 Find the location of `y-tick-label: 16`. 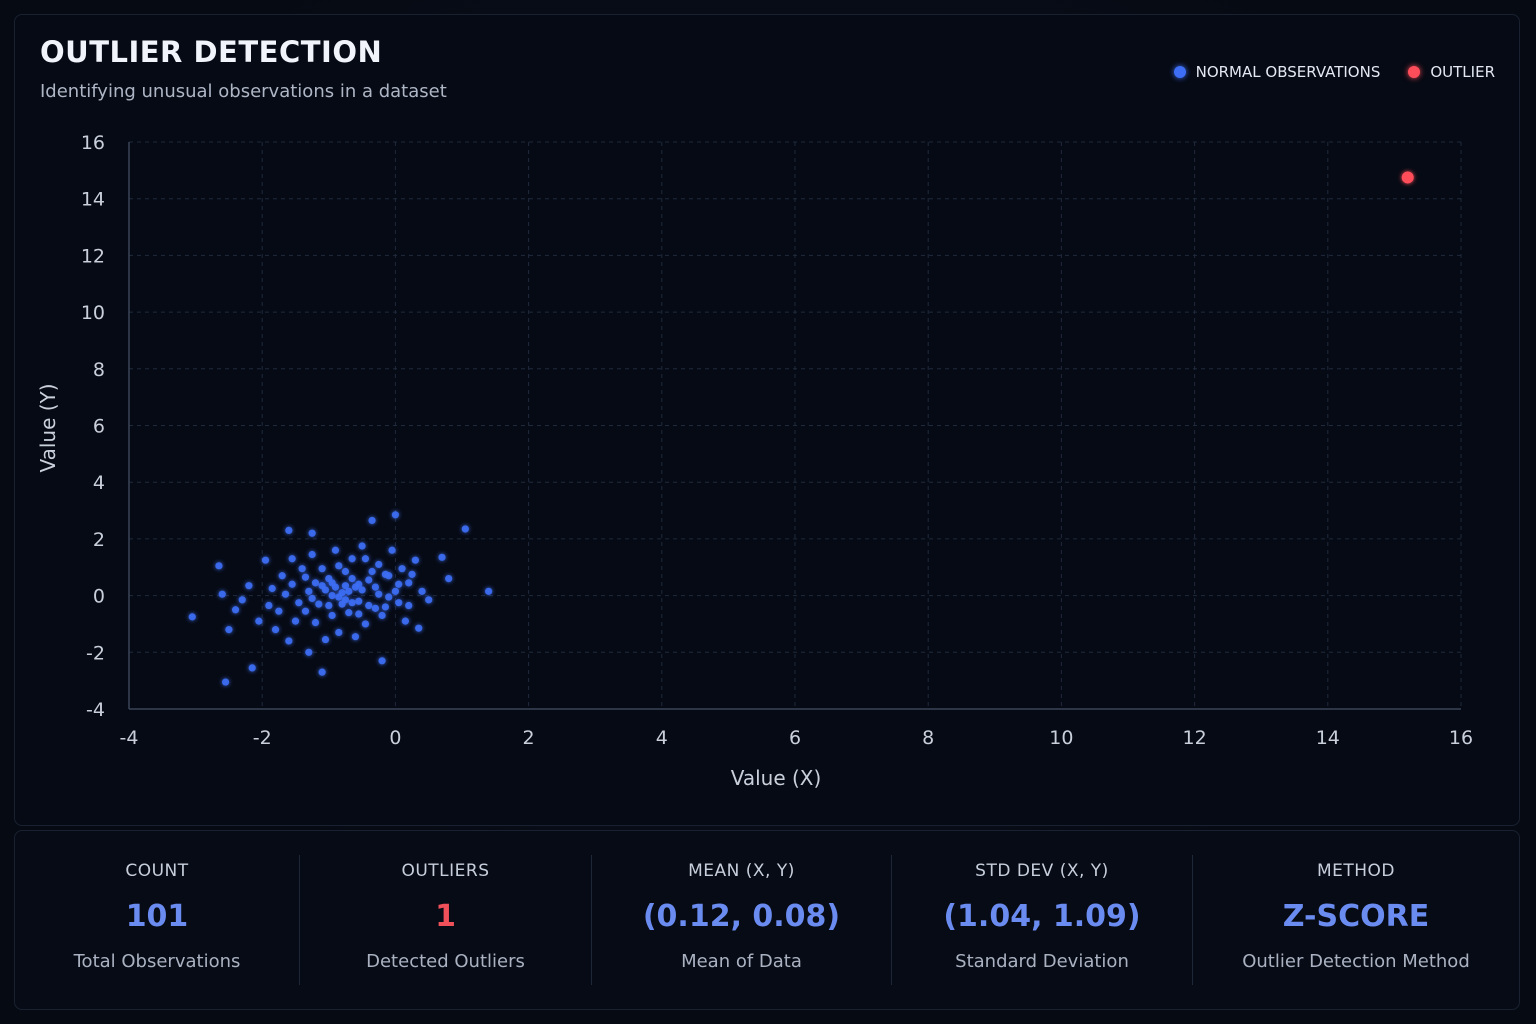

y-tick-label: 16 is located at coordinates (93, 143).